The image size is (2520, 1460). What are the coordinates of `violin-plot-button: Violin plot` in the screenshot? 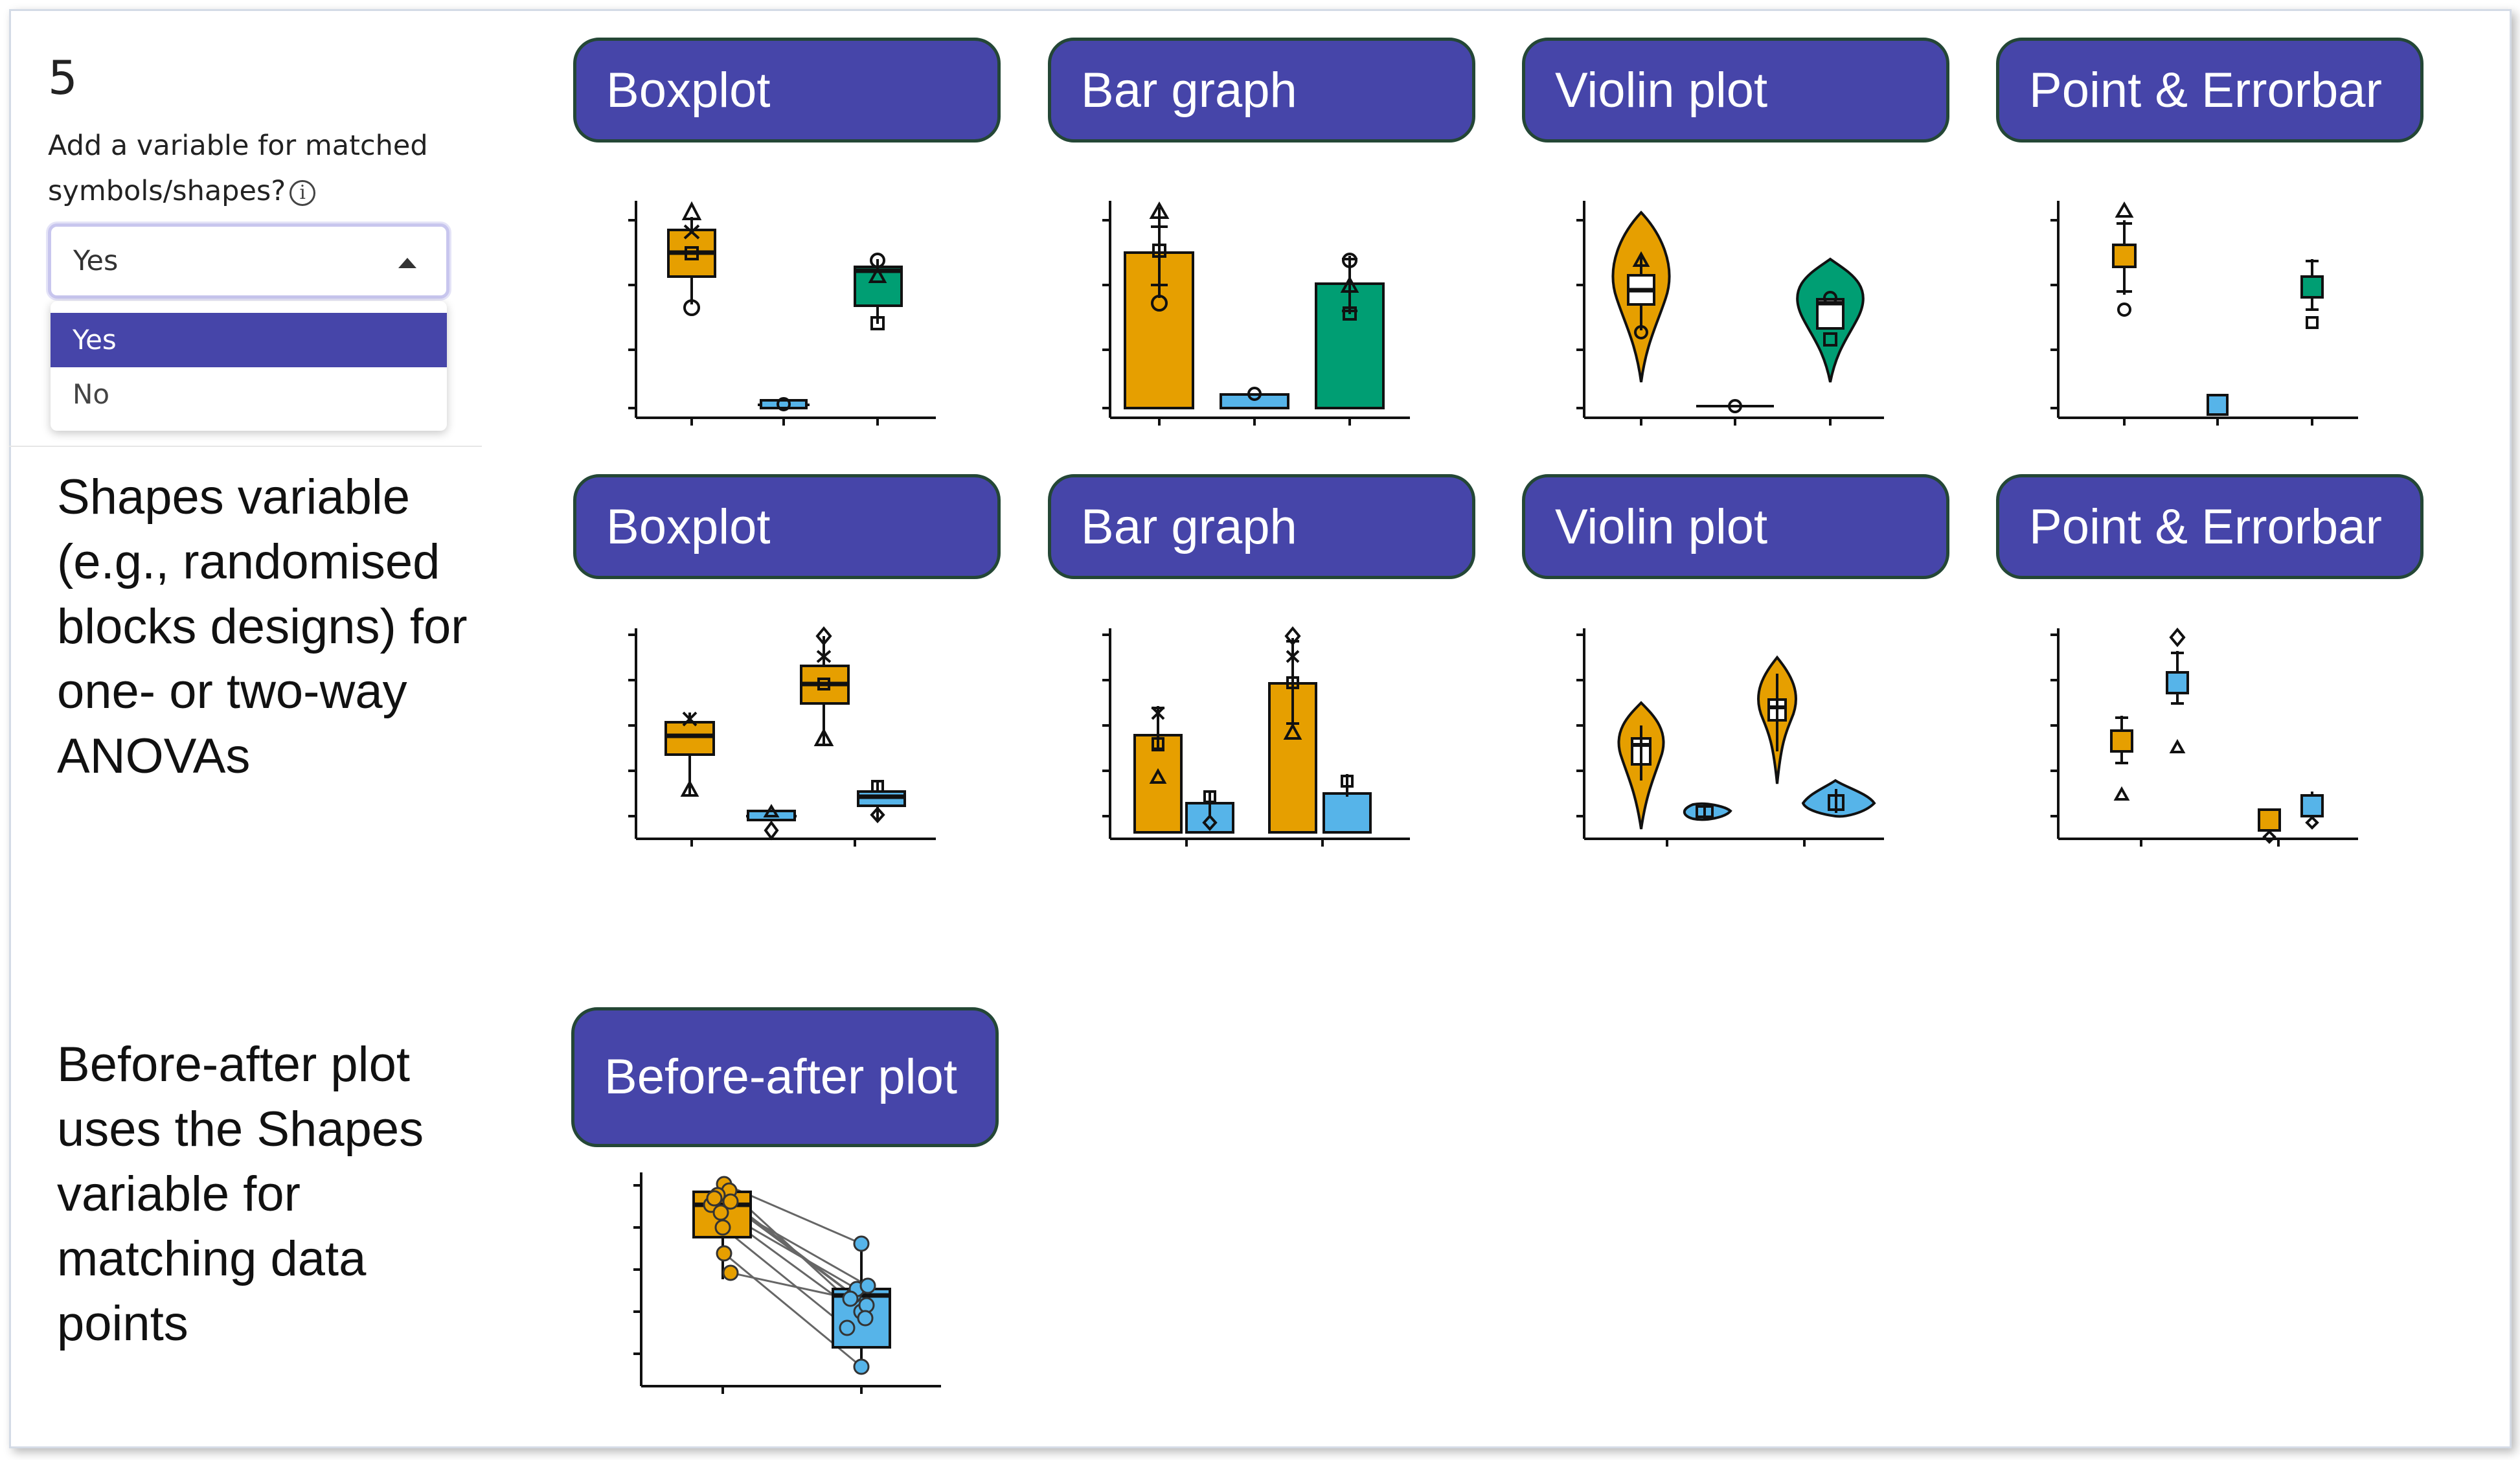 It's located at (1735, 90).